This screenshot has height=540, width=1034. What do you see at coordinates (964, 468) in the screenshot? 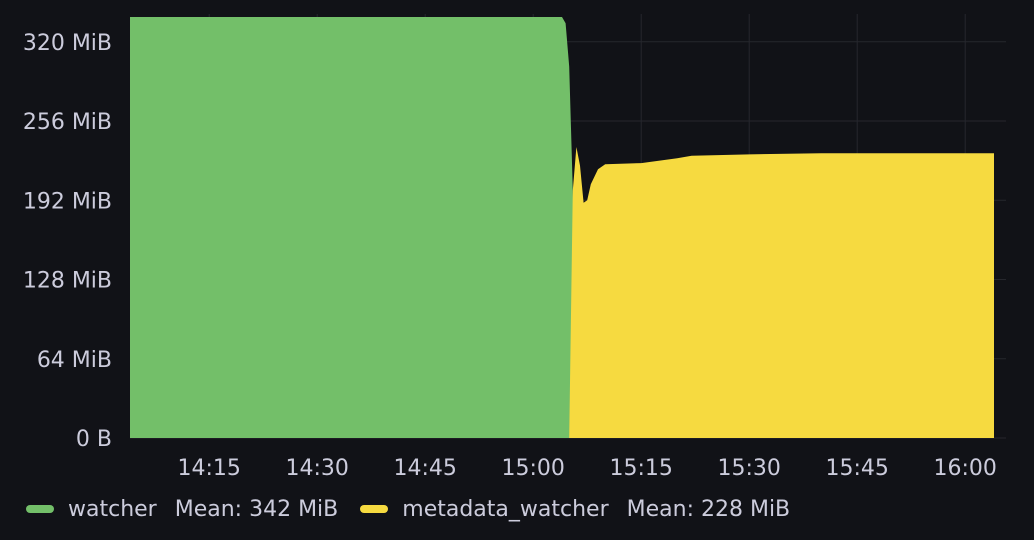
I see `x-tick-label: 16:00` at bounding box center [964, 468].